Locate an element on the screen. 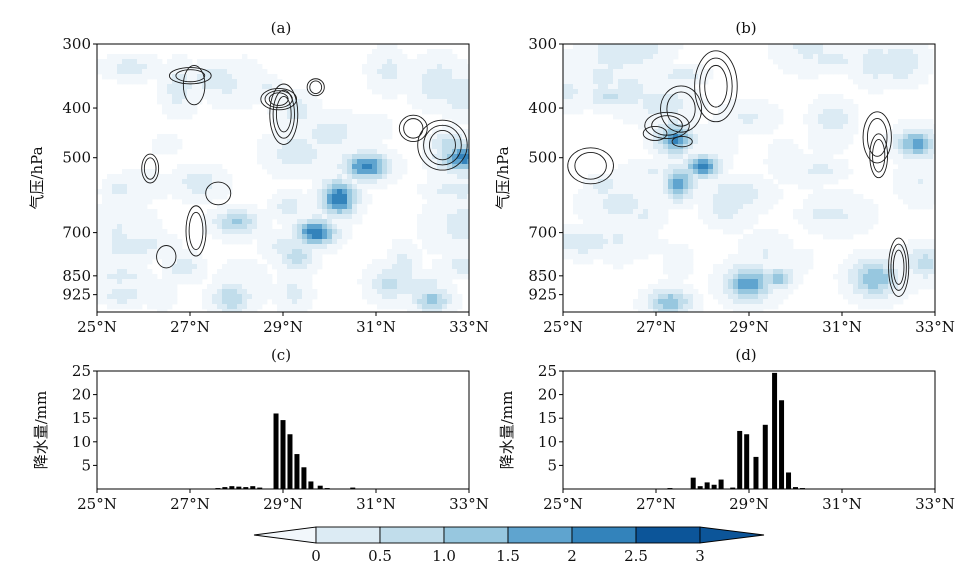 The width and height of the screenshot is (965, 578). contour-line is located at coordinates (190, 76).